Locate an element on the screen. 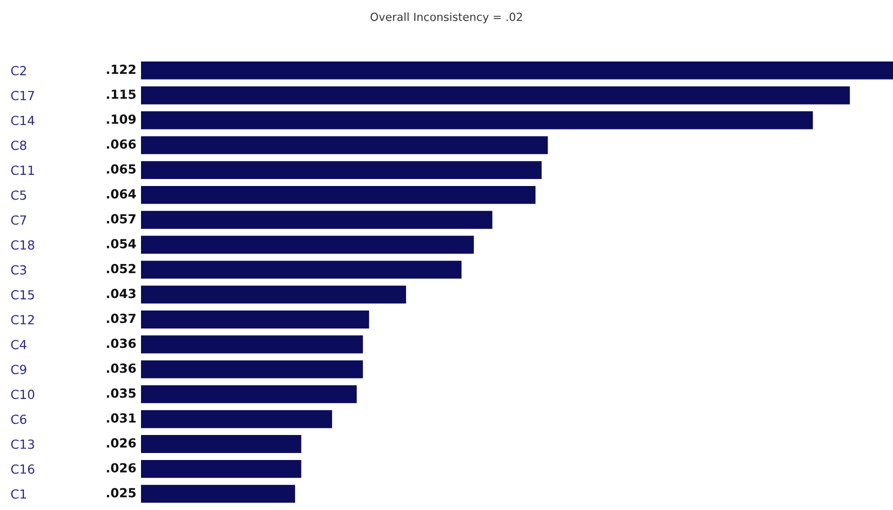 The image size is (893, 510). y-tick-label: C12 is located at coordinates (22, 319).